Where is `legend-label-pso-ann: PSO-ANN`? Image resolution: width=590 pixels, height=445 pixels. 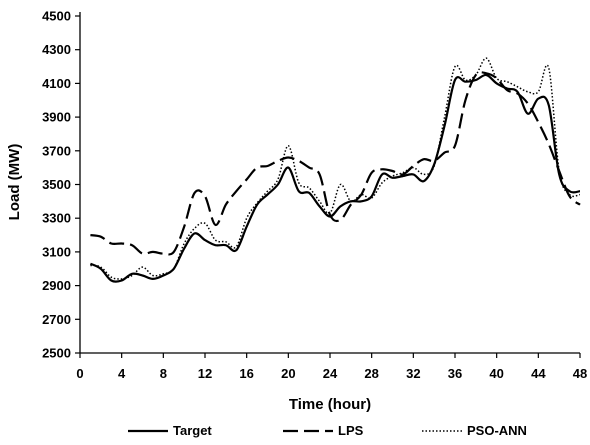
legend-label-pso-ann: PSO-ANN is located at coordinates (497, 430).